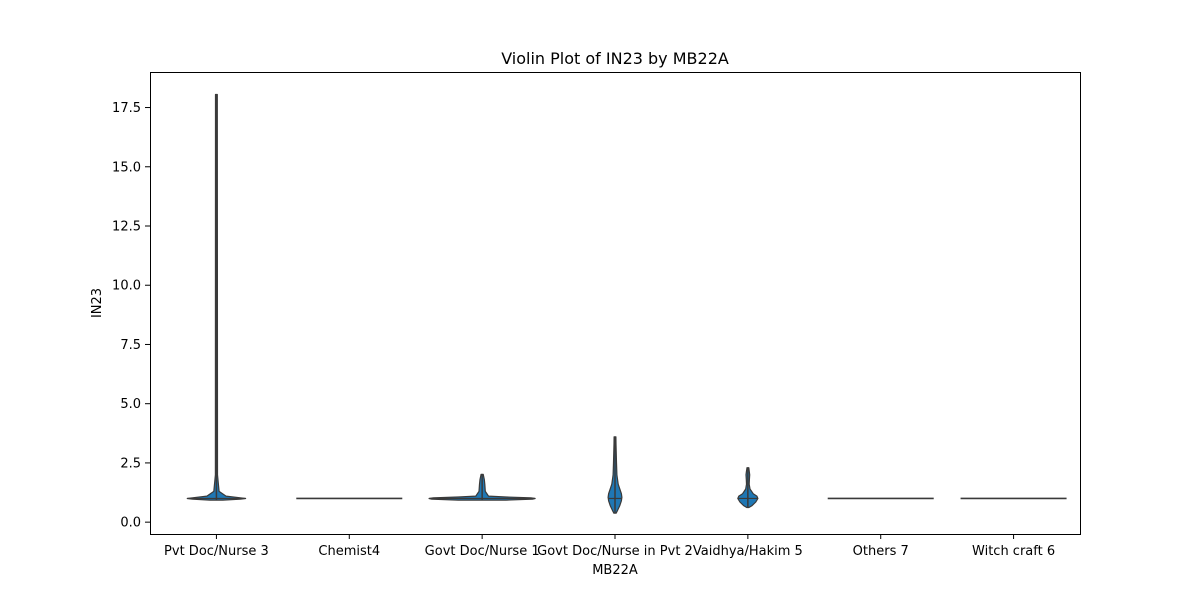  What do you see at coordinates (482, 551) in the screenshot?
I see `x-tick-label: Govt Doc/Nurse 1` at bounding box center [482, 551].